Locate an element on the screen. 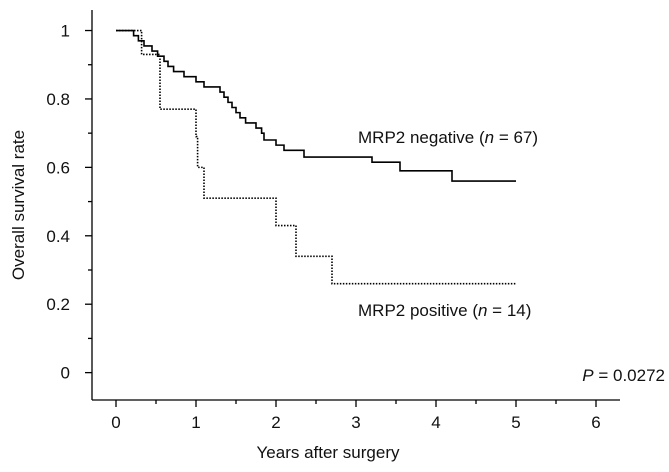 The image size is (669, 472). x-tick-label: 3 is located at coordinates (355, 422).